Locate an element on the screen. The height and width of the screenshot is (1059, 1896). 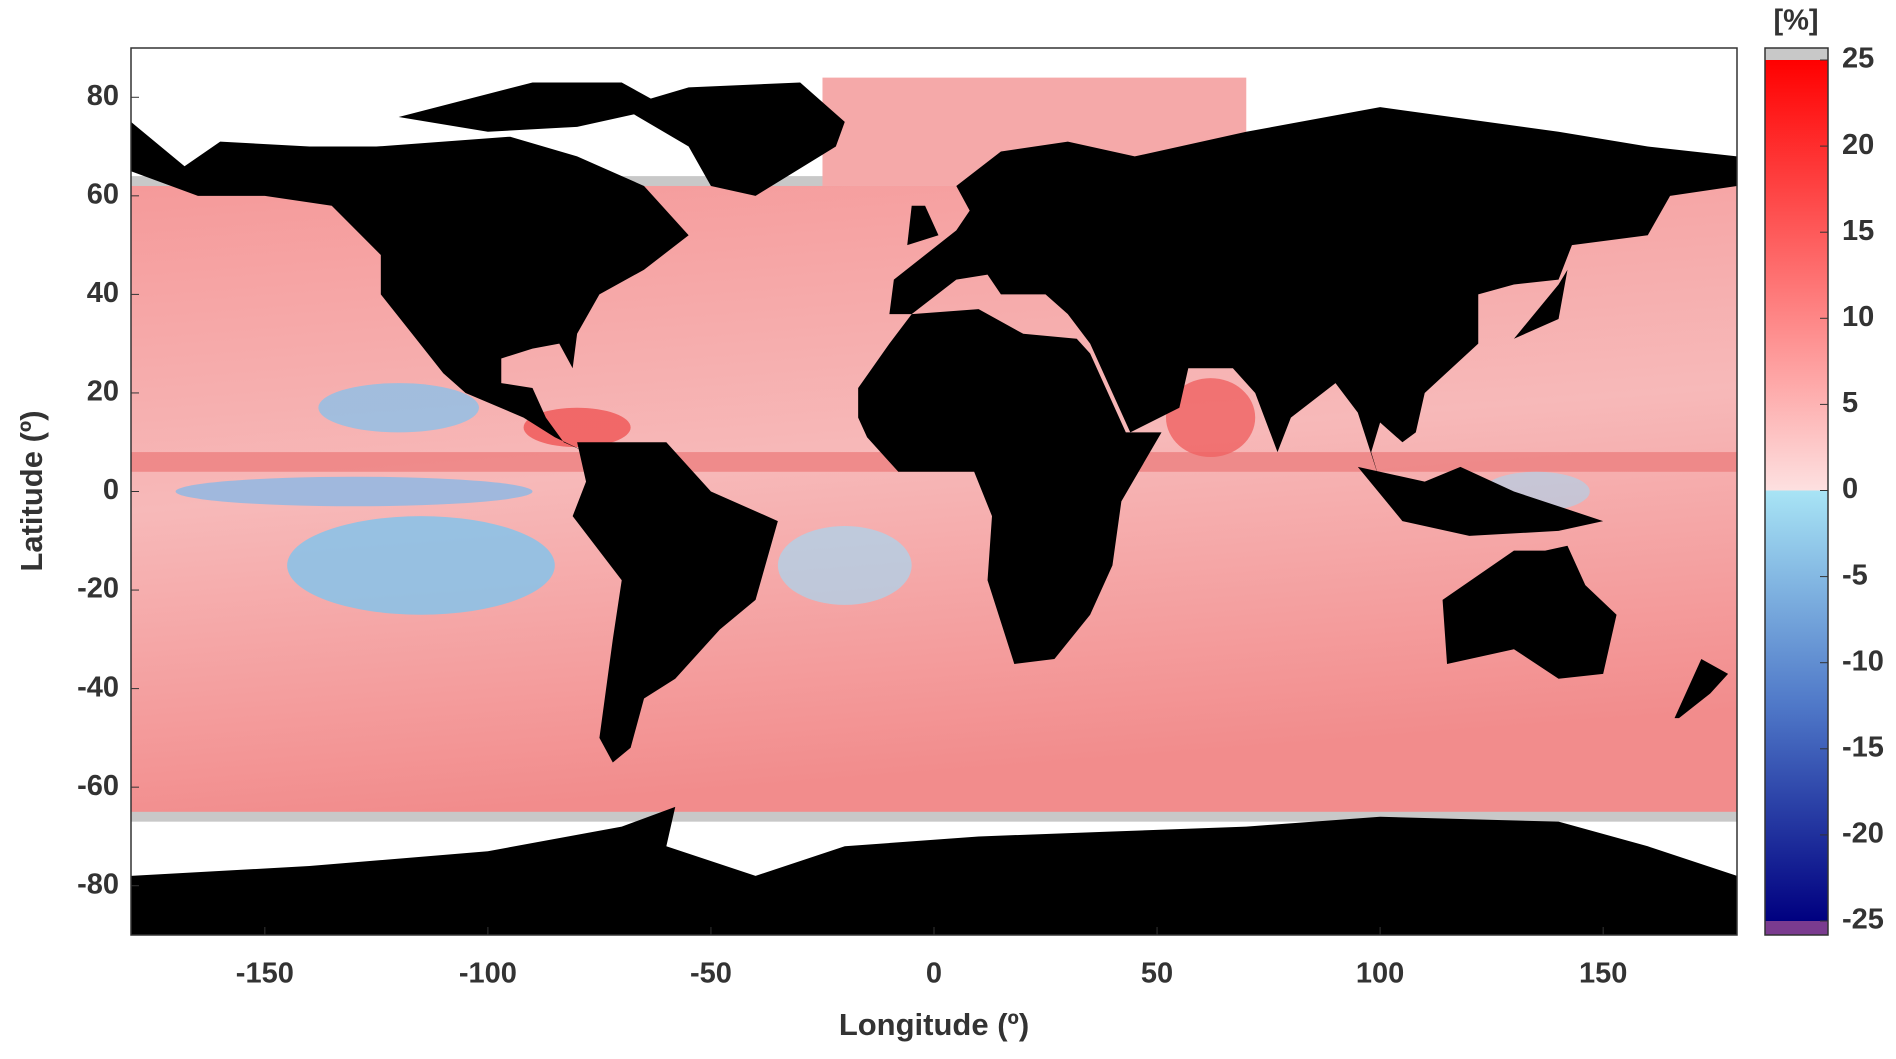
y-tick-label: 60 is located at coordinates (103, 194).